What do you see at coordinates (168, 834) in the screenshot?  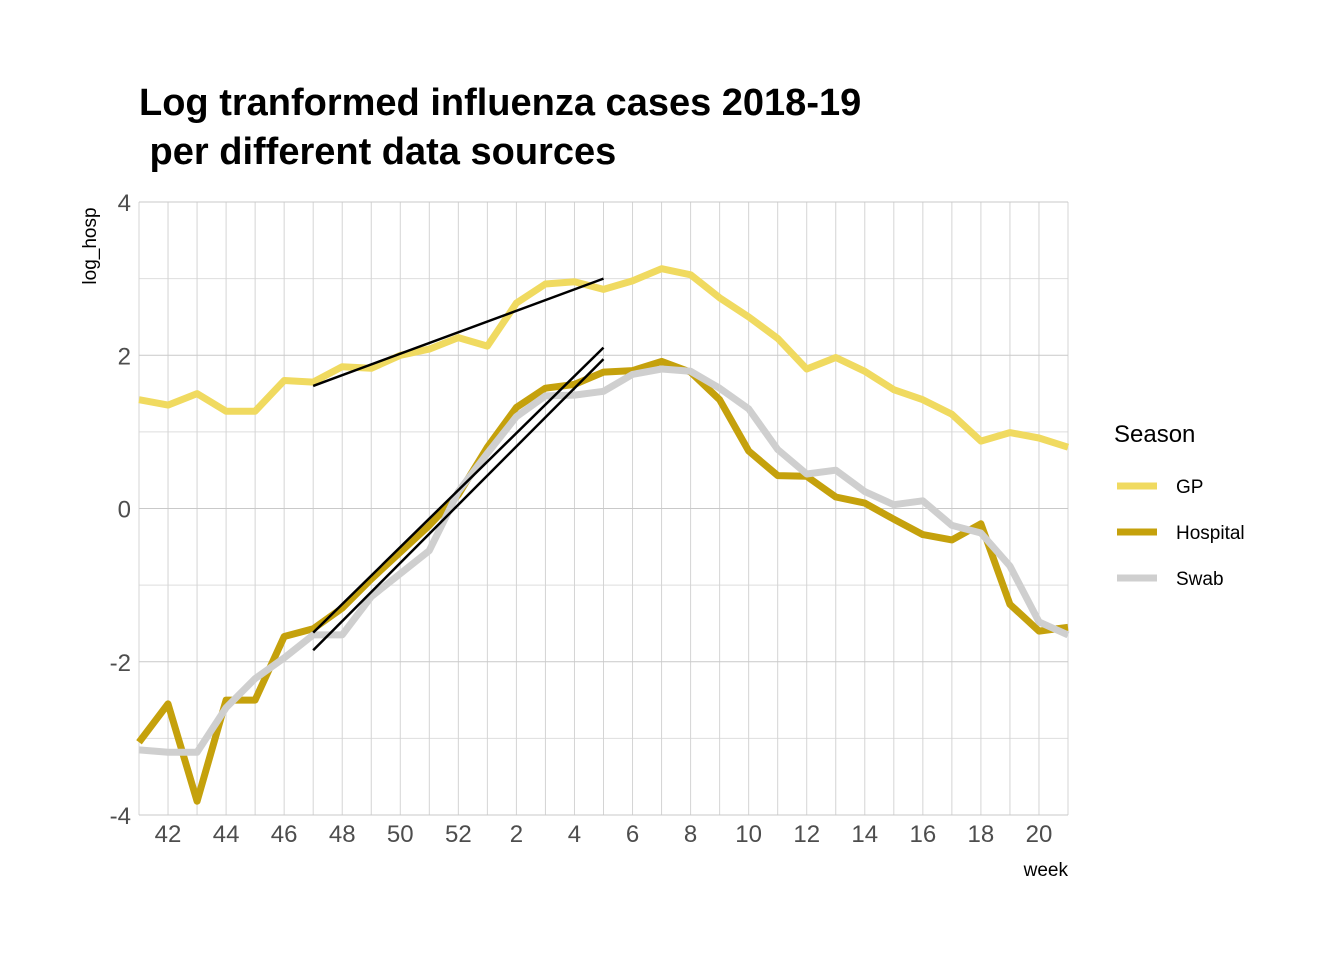 I see `x-tick-label-42: 42` at bounding box center [168, 834].